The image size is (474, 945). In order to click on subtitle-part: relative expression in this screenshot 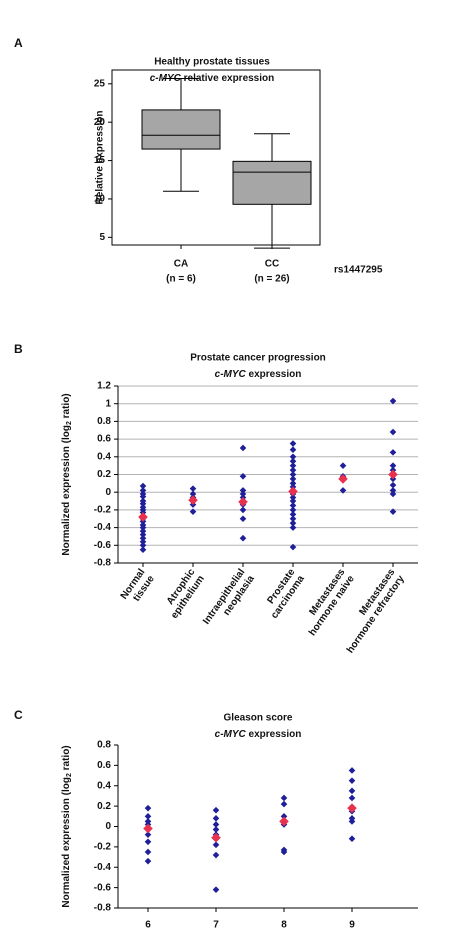, I will do `click(227, 78)`.